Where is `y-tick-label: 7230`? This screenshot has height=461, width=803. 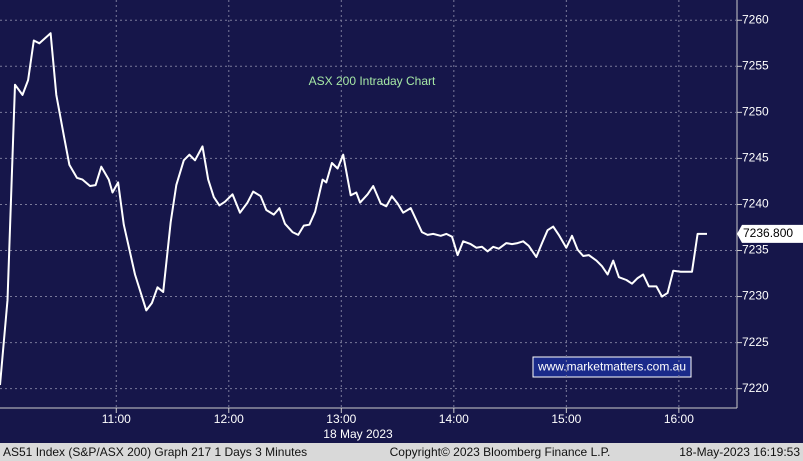 y-tick-label: 7230 is located at coordinates (755, 296).